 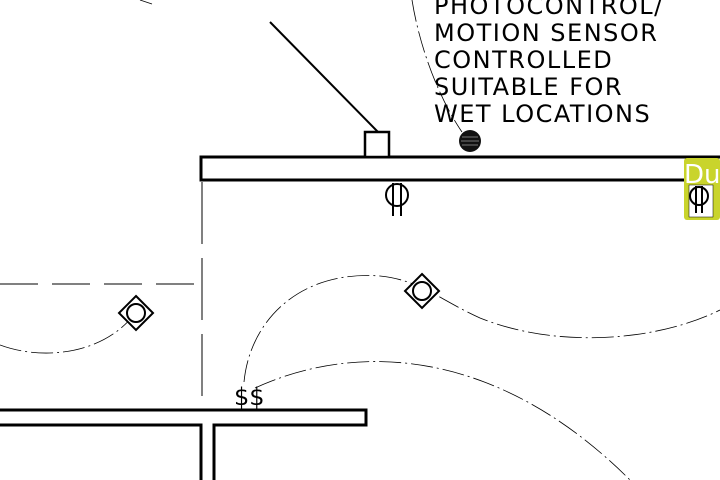 I want to click on lower-walls, so click(x=184, y=444).